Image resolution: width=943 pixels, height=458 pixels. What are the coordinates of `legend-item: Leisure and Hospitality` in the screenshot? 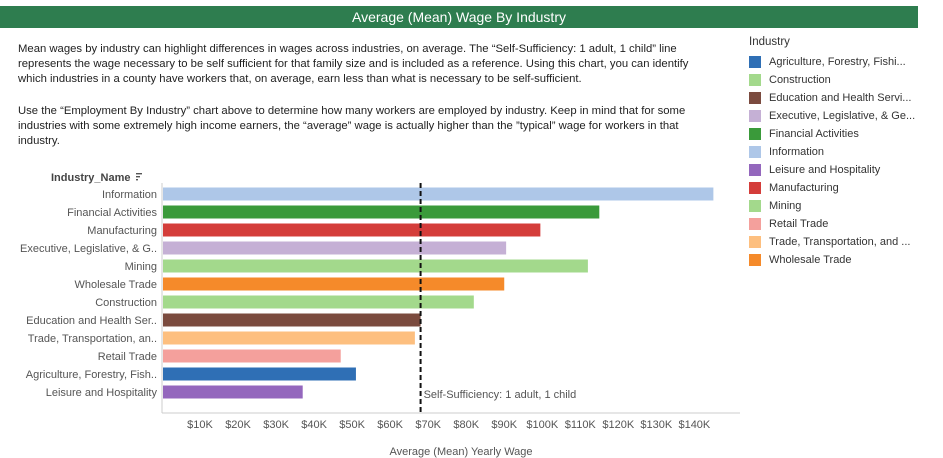 It's located at (836, 170).